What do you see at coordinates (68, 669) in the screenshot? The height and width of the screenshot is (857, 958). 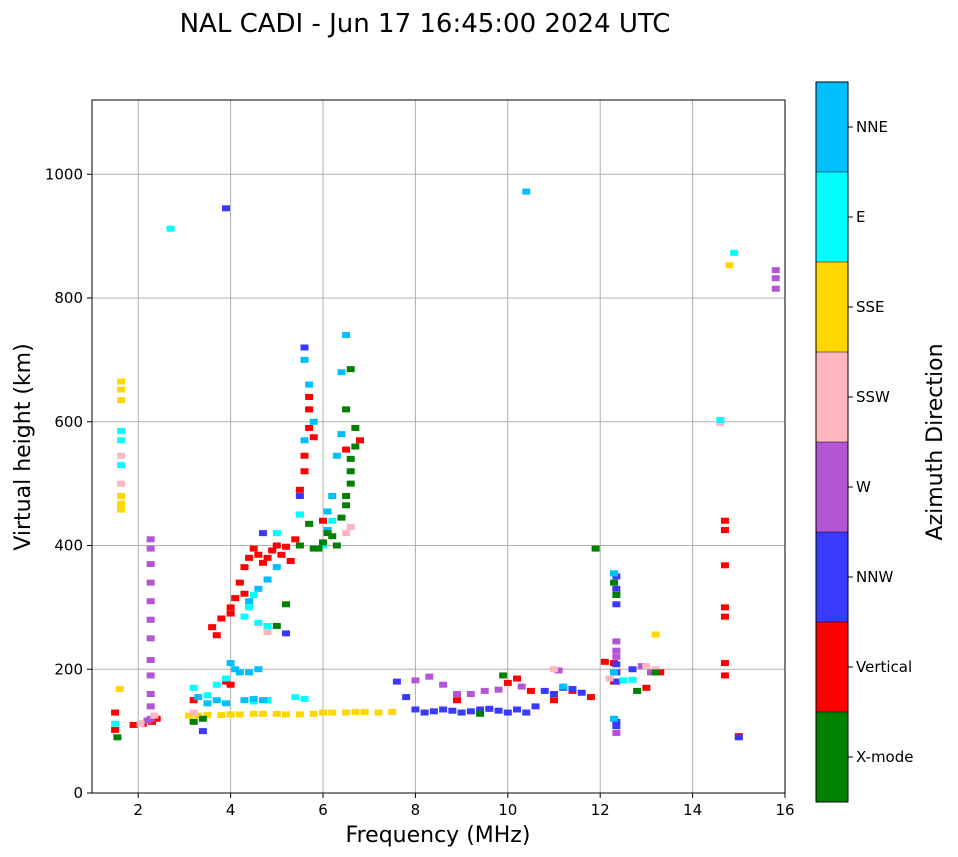 I see `y-tick-label: 200` at bounding box center [68, 669].